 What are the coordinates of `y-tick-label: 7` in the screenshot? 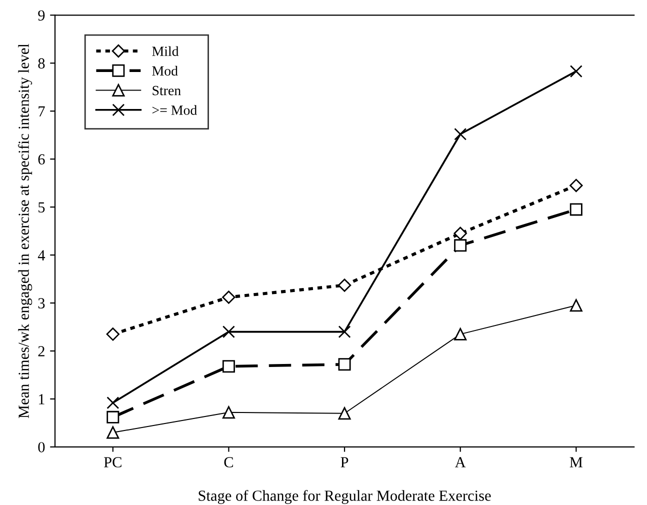 It's located at (41, 111).